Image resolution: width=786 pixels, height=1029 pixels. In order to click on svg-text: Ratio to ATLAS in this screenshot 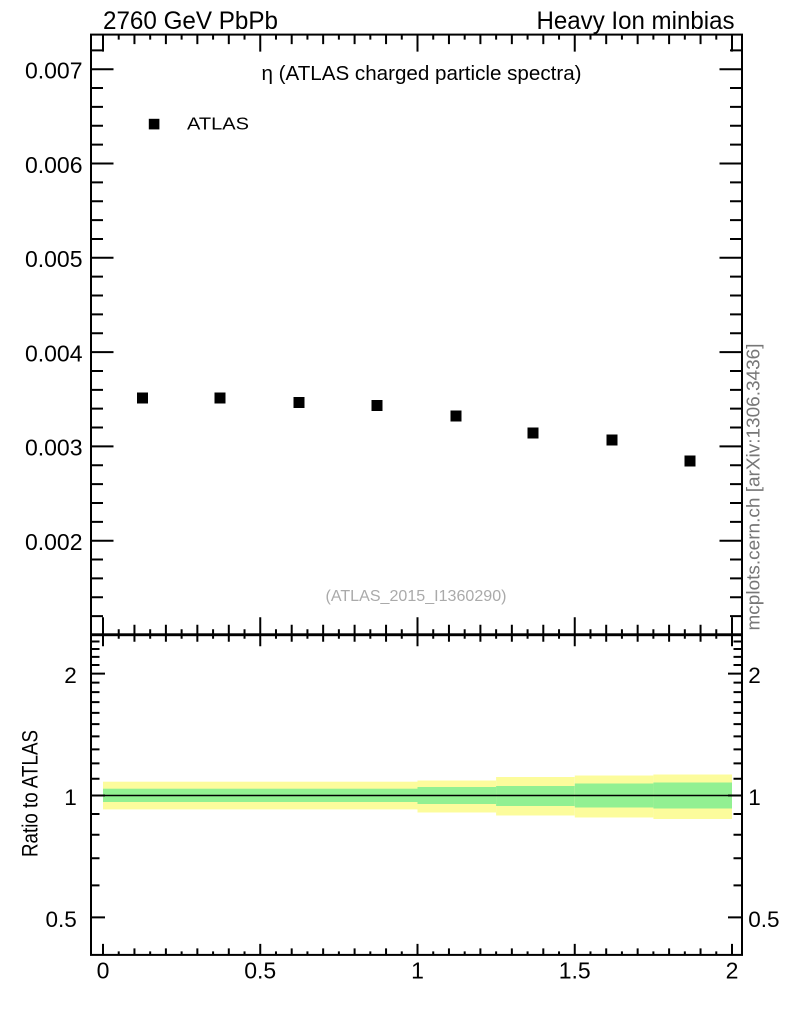, I will do `click(30, 793)`.